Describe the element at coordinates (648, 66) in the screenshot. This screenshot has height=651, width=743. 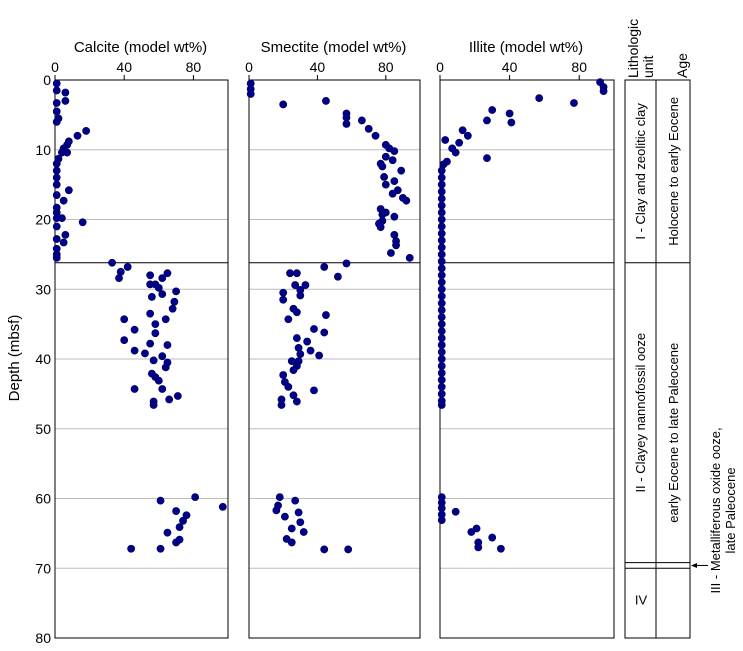
I see `lithologic-unit-header-line2: unit` at that location.